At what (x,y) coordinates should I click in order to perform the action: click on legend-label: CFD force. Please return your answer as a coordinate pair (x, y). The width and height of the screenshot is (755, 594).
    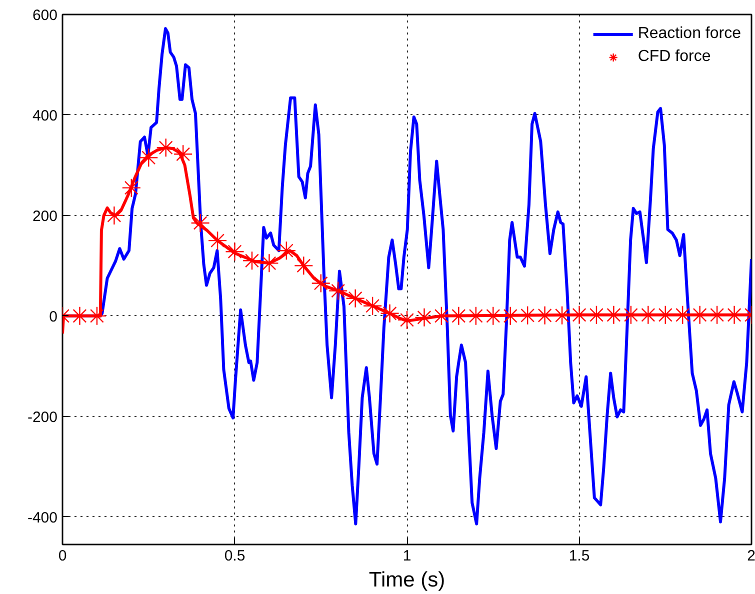
    Looking at the image, I should click on (674, 57).